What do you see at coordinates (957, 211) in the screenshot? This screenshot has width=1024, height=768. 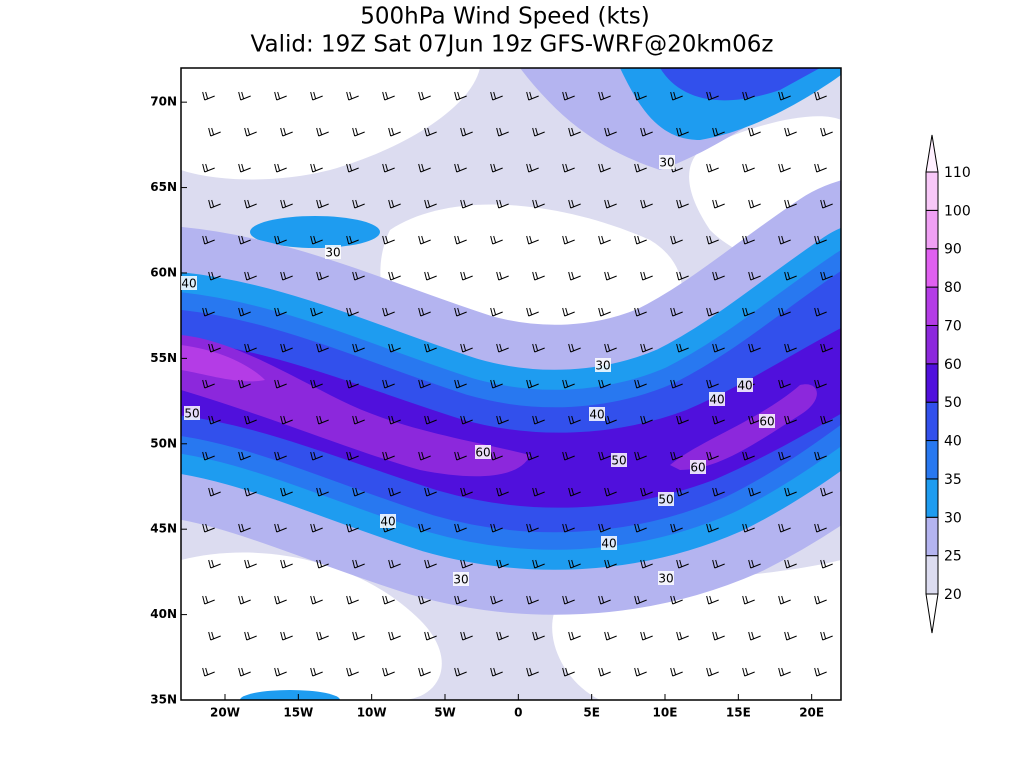 I see `colorbar-label: 100` at bounding box center [957, 211].